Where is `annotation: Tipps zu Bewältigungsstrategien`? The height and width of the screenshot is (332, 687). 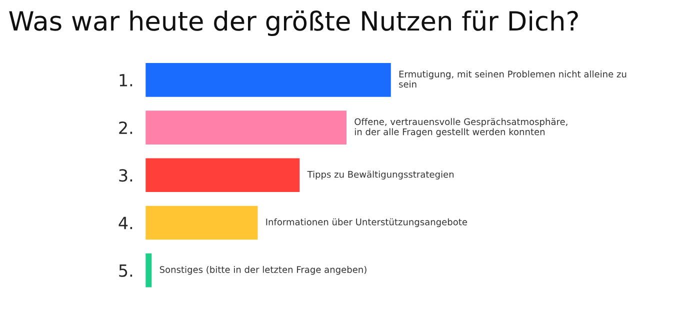 annotation: Tipps zu Bewältigungsstrategien is located at coordinates (380, 175).